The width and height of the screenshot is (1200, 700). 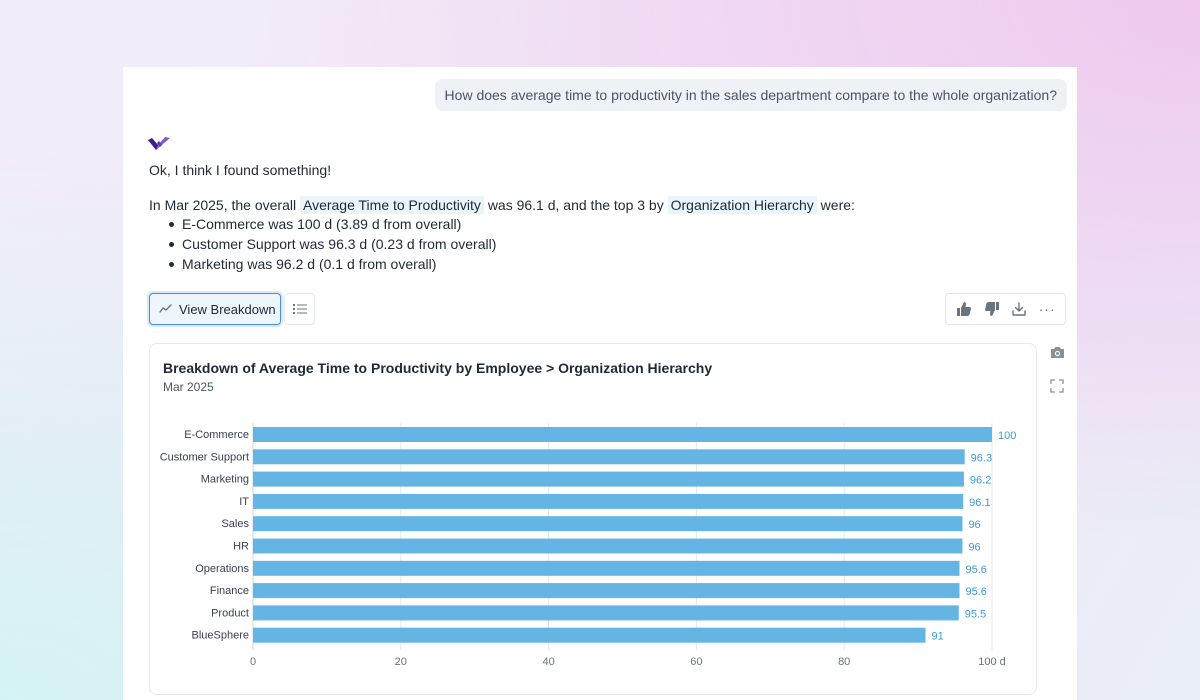 I want to click on thumbs-down-icon, so click(x=991, y=309).